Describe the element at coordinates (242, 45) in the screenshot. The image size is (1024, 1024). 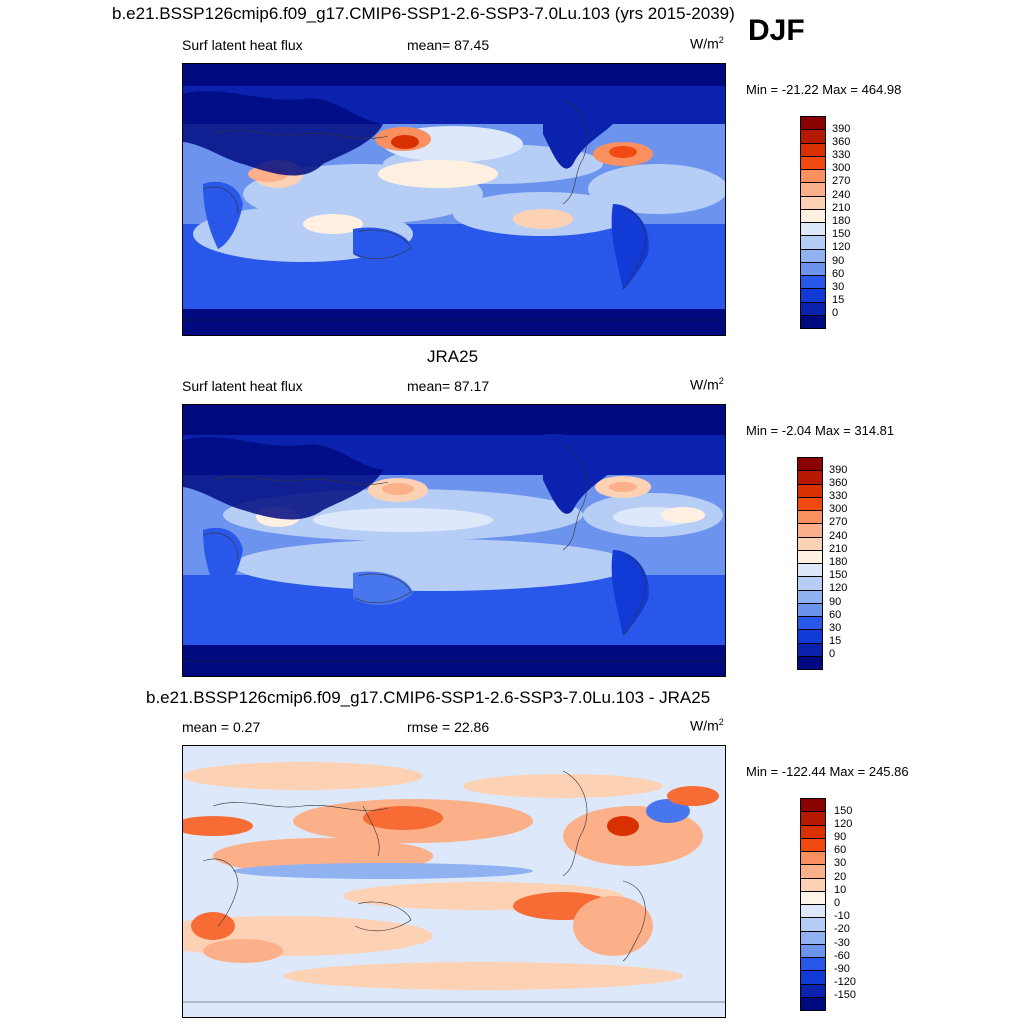
I see `variable-label-model: Surf latent heat flux` at that location.